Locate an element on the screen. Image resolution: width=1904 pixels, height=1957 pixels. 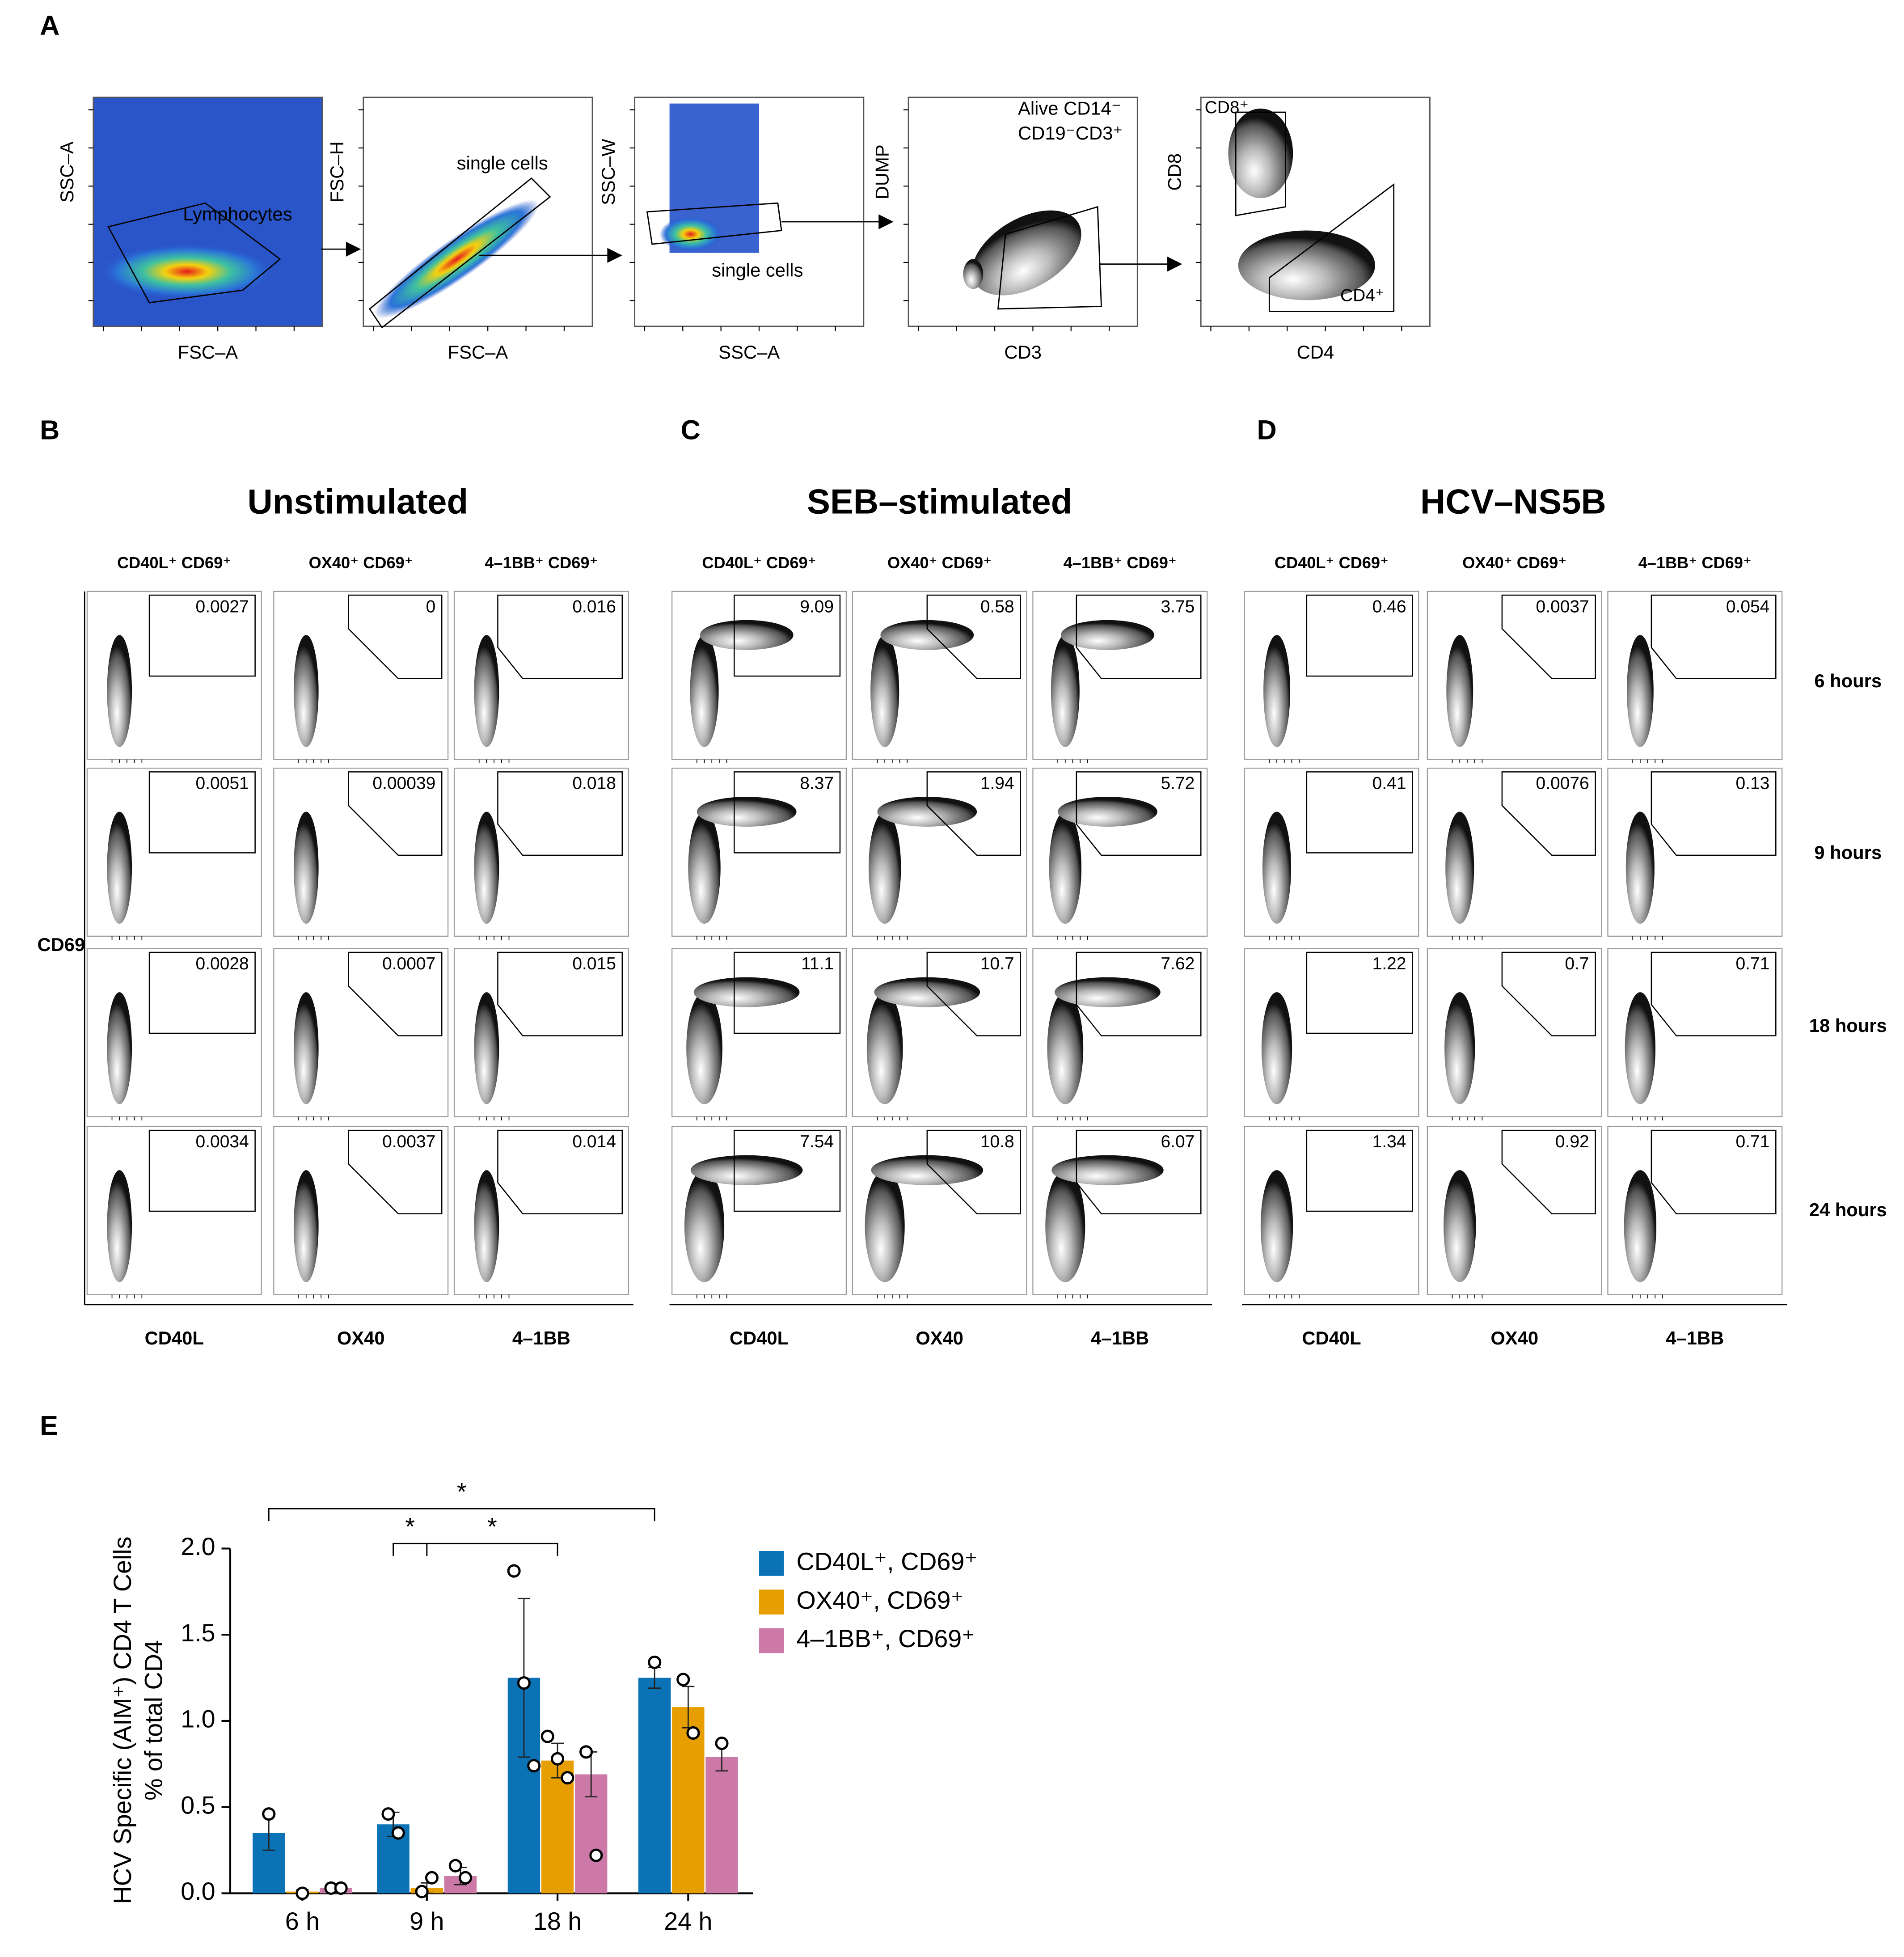
frequency: 9.09 is located at coordinates (817, 606).